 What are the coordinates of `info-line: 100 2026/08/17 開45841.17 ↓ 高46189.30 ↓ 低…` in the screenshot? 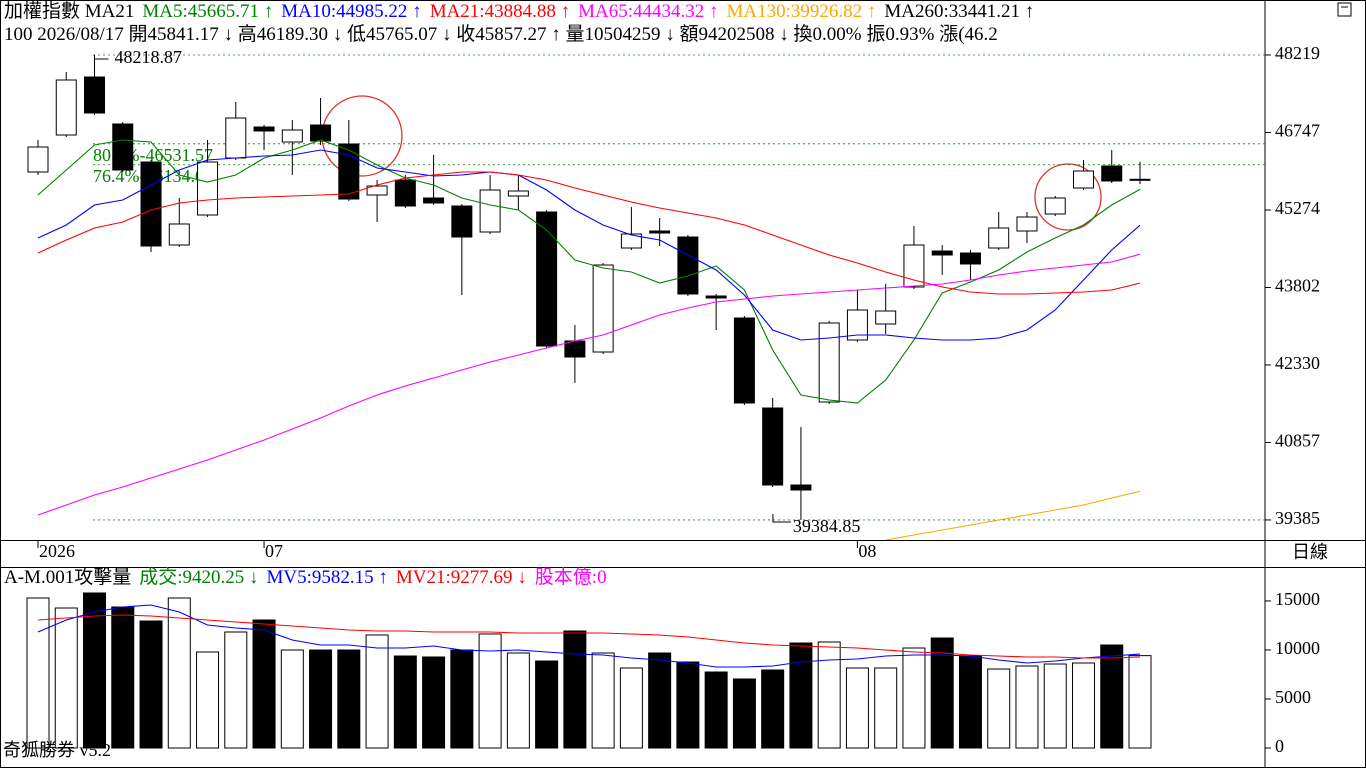 It's located at (501, 34).